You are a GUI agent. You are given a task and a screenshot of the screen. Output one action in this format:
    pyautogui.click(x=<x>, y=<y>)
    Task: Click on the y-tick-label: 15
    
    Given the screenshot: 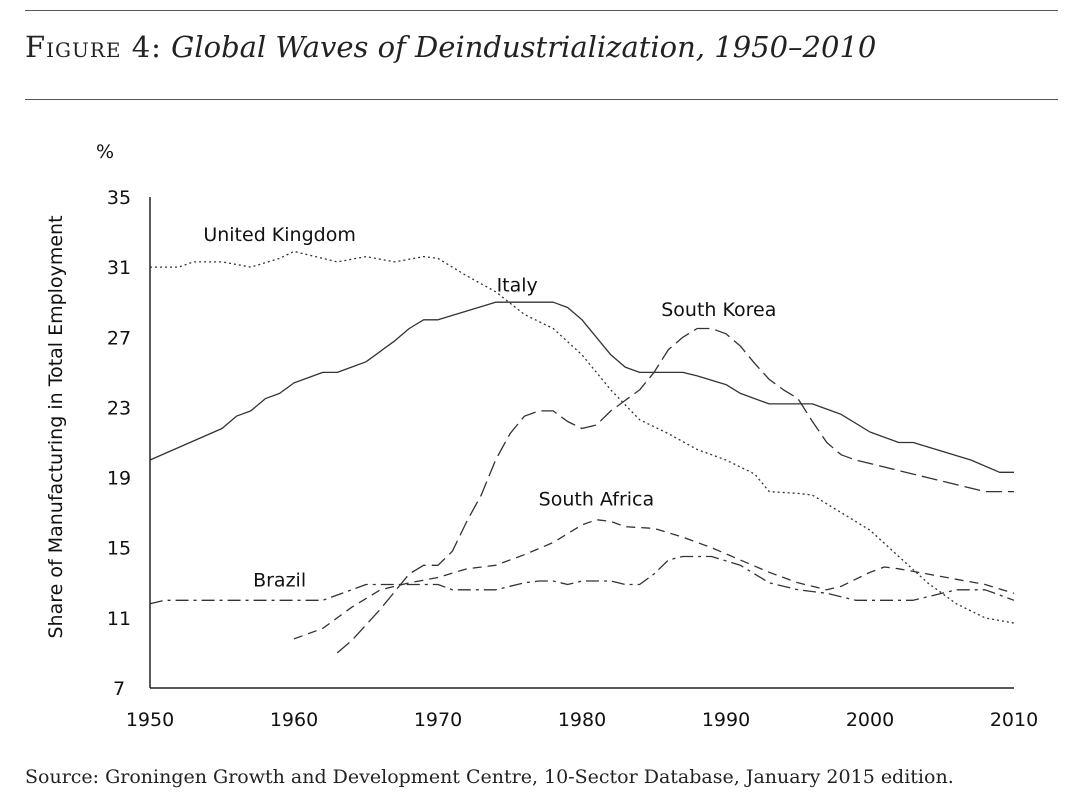 What is the action you would take?
    pyautogui.click(x=119, y=549)
    